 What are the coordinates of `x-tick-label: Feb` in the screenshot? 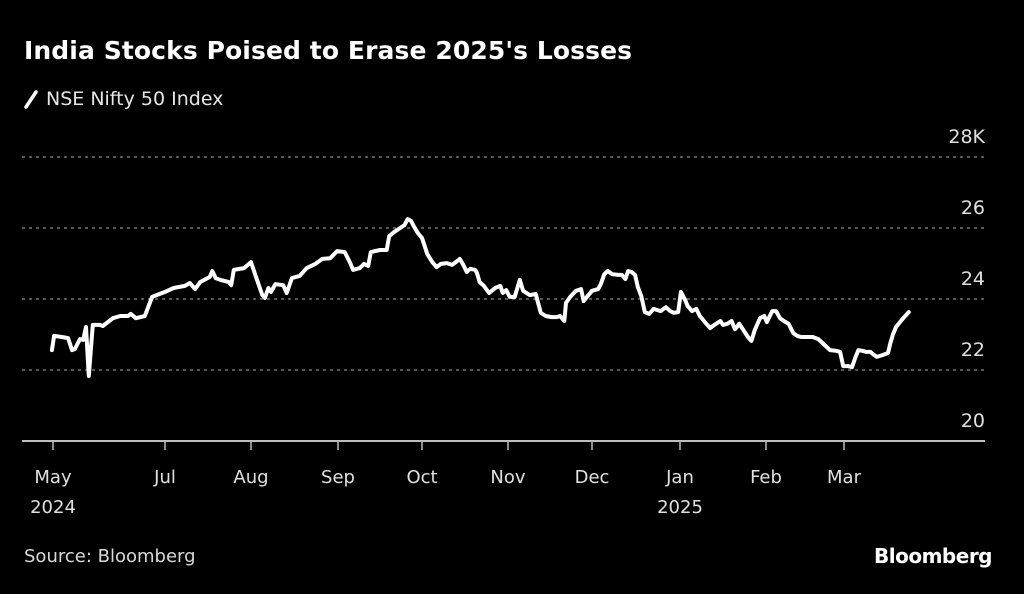 It's located at (766, 477).